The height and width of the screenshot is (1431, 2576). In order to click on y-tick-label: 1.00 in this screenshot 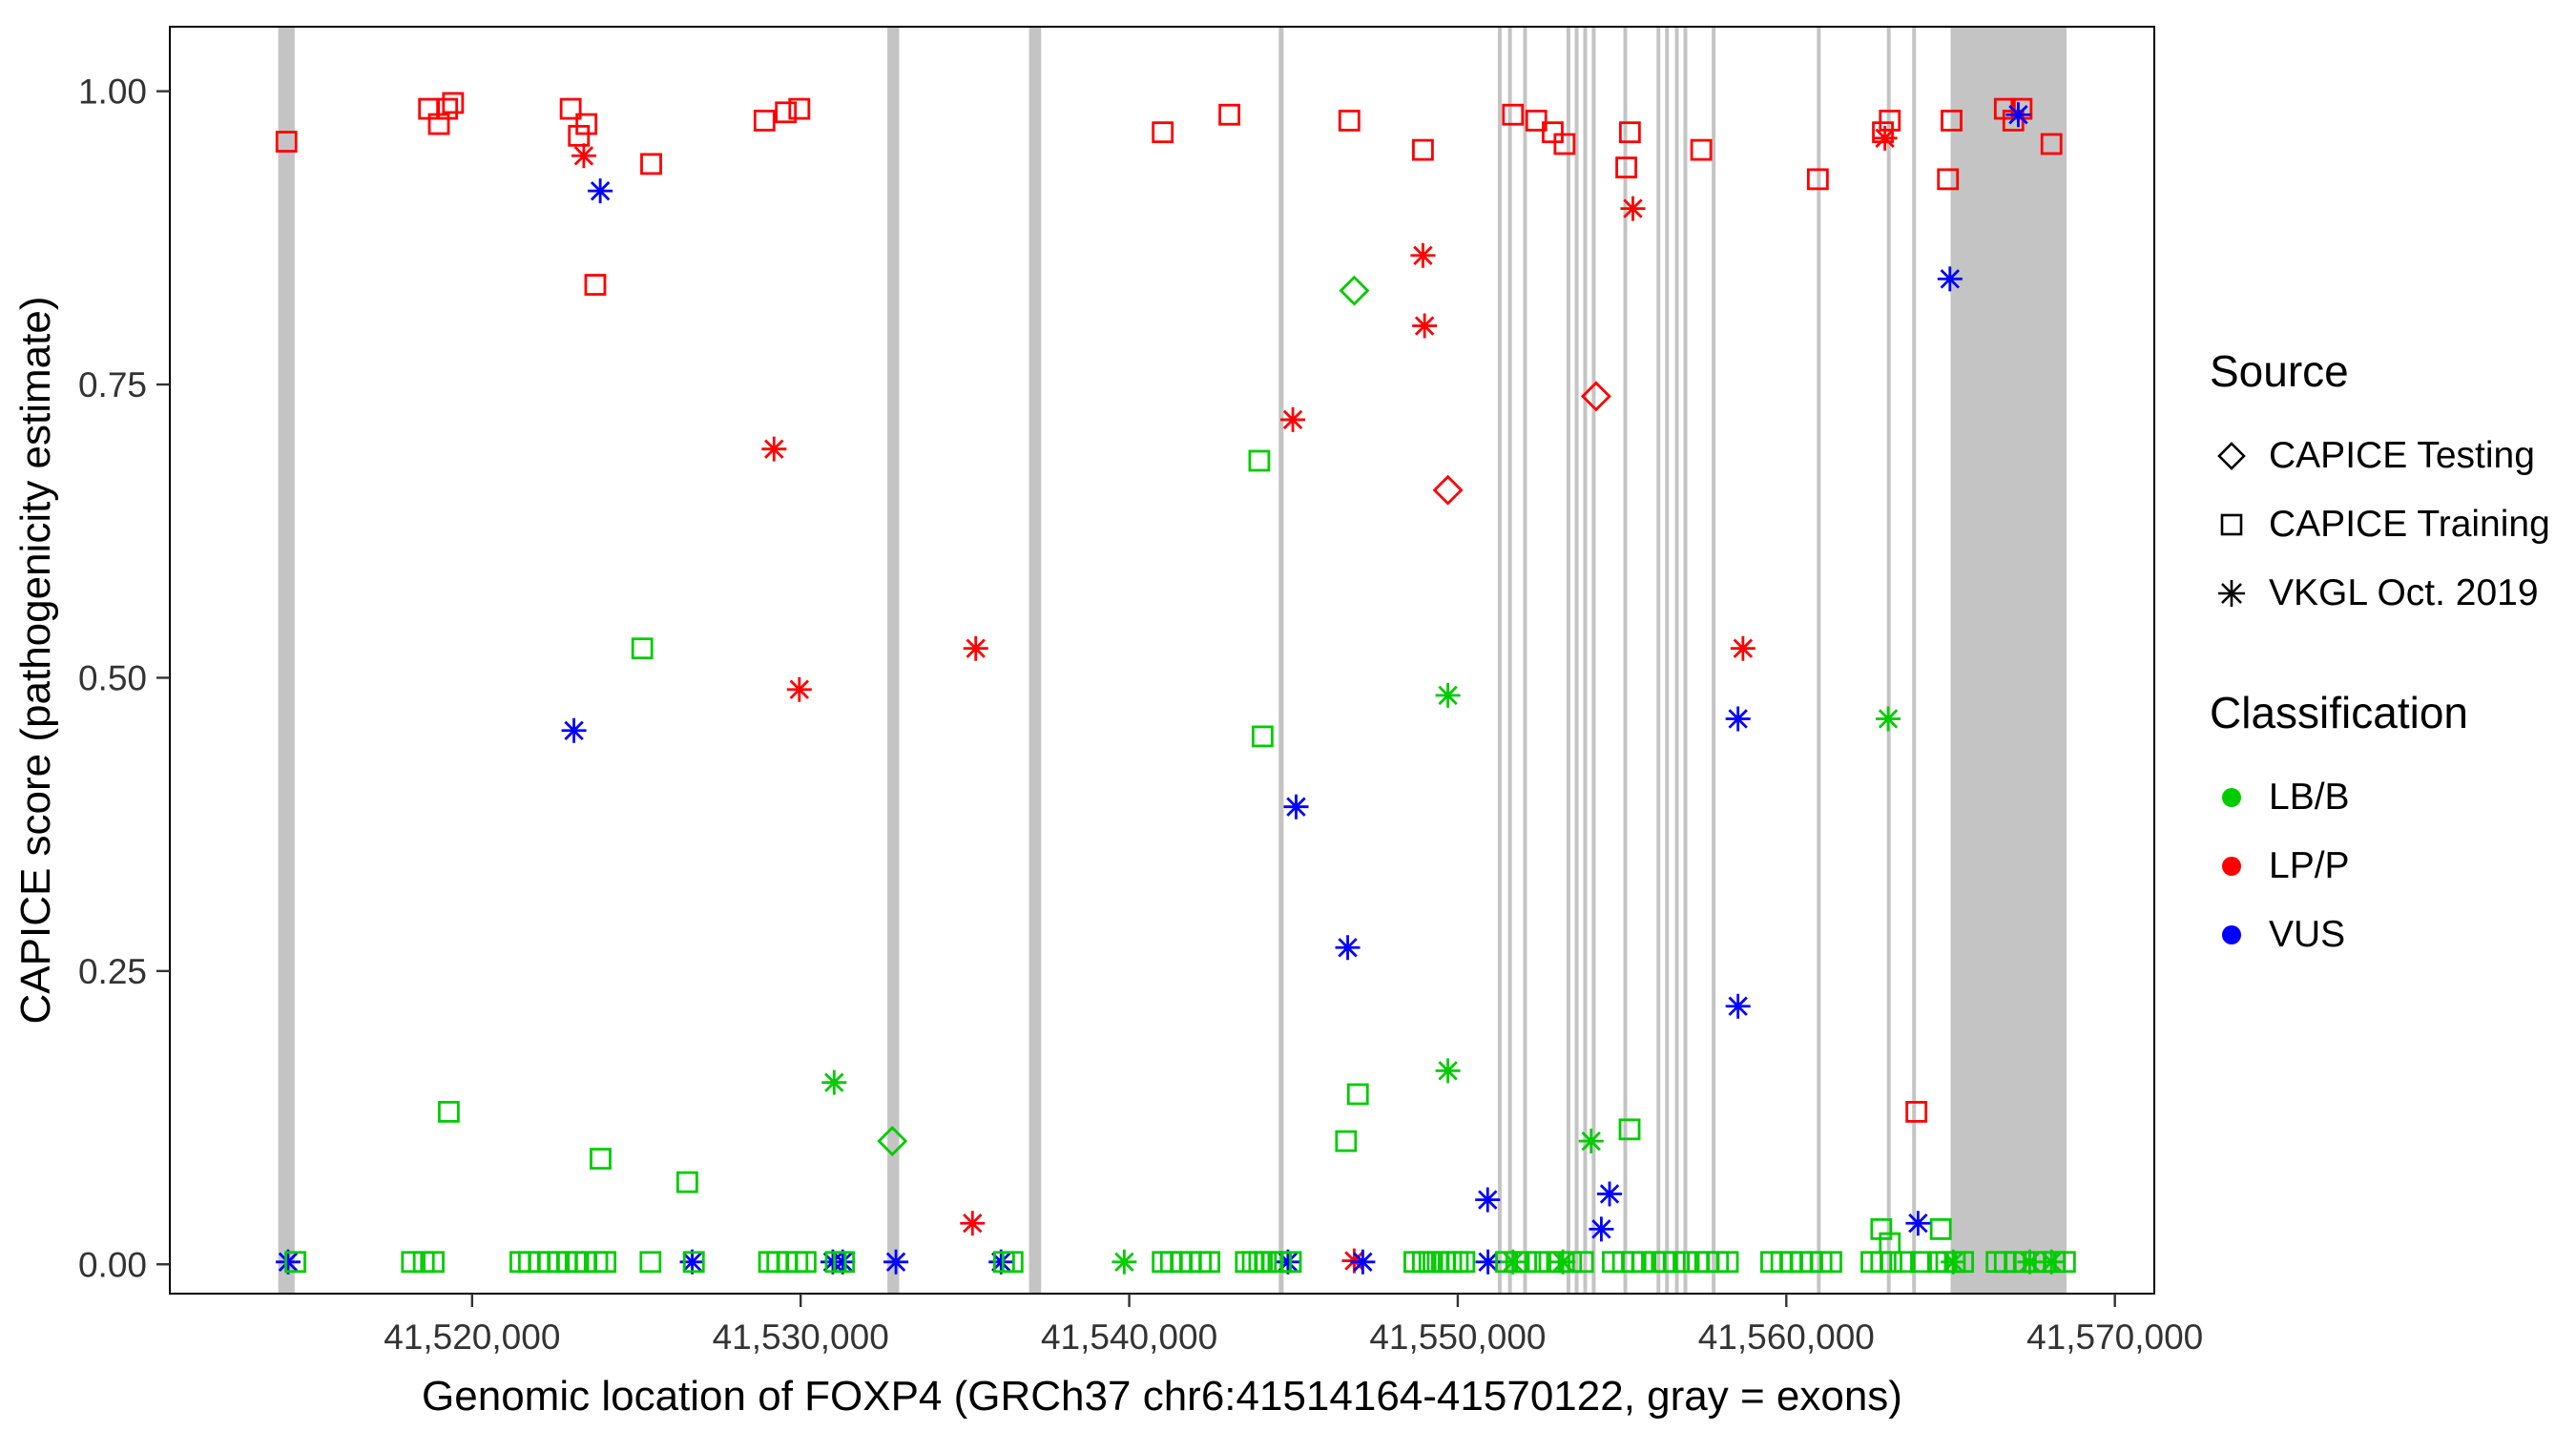, I will do `click(112, 92)`.